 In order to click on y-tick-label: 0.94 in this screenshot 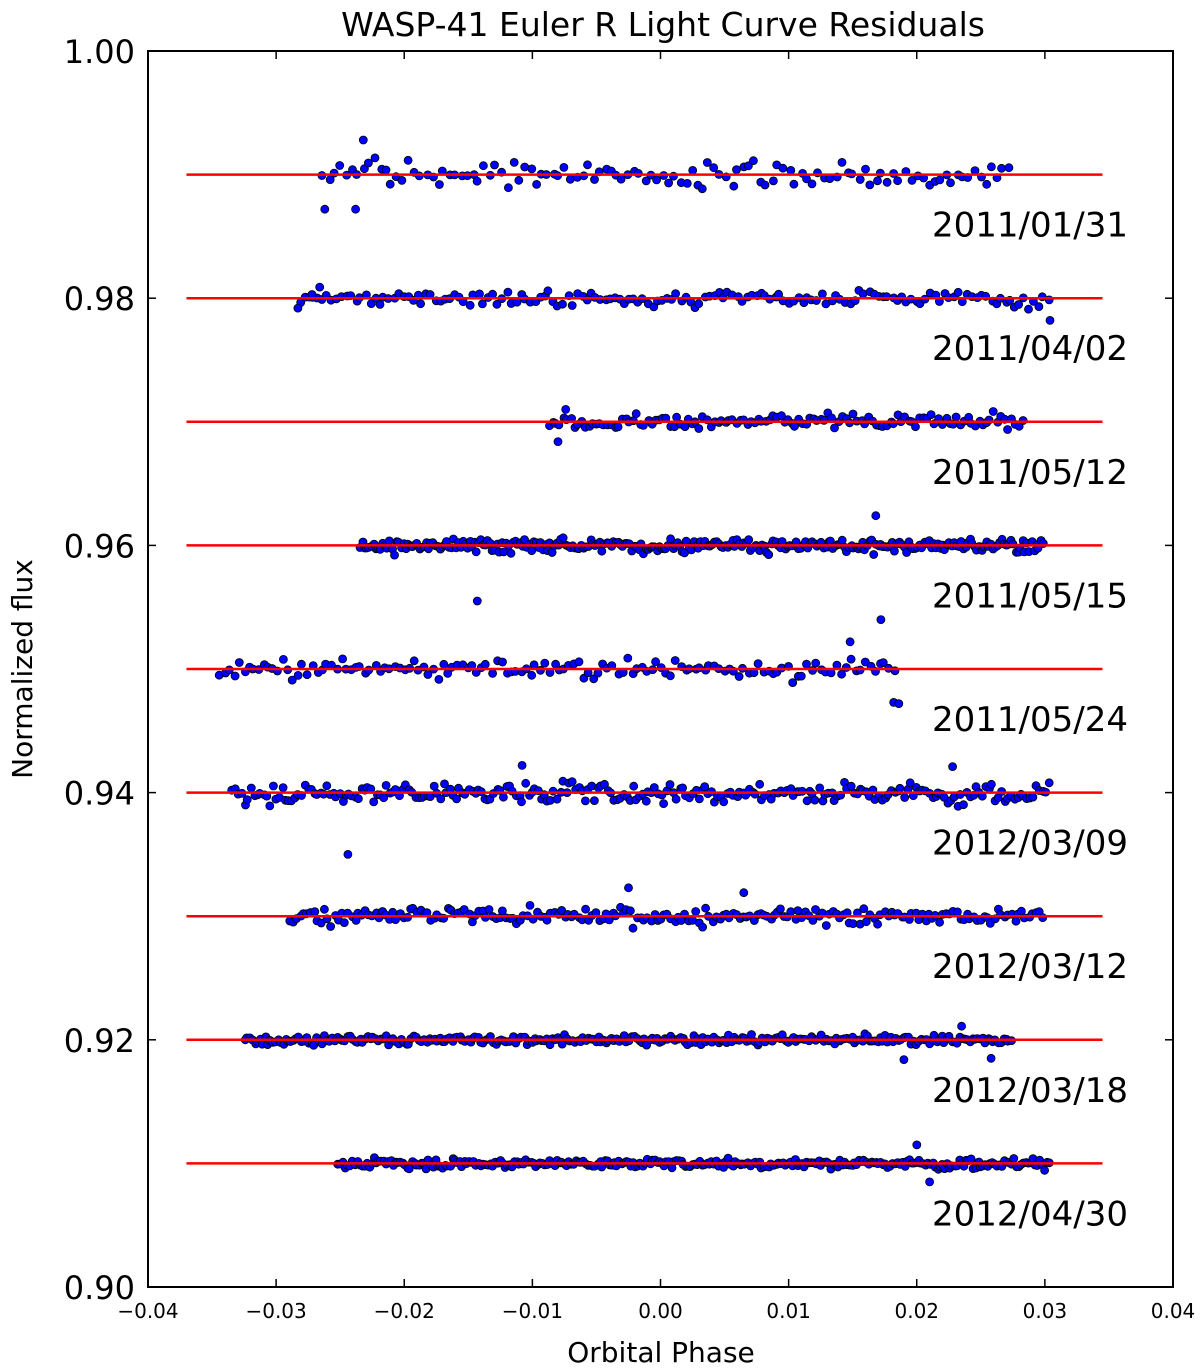, I will do `click(99, 794)`.